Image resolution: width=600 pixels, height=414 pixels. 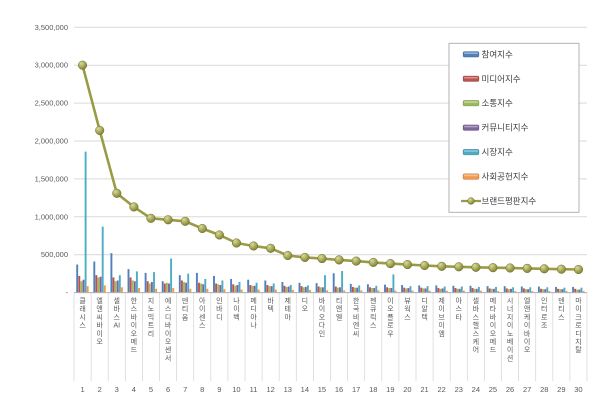 I want to click on rank-label: 30, so click(x=578, y=389).